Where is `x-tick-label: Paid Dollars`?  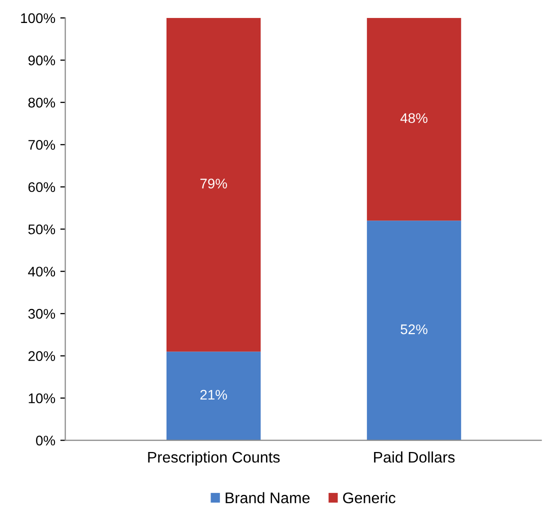
x-tick-label: Paid Dollars is located at coordinates (414, 457).